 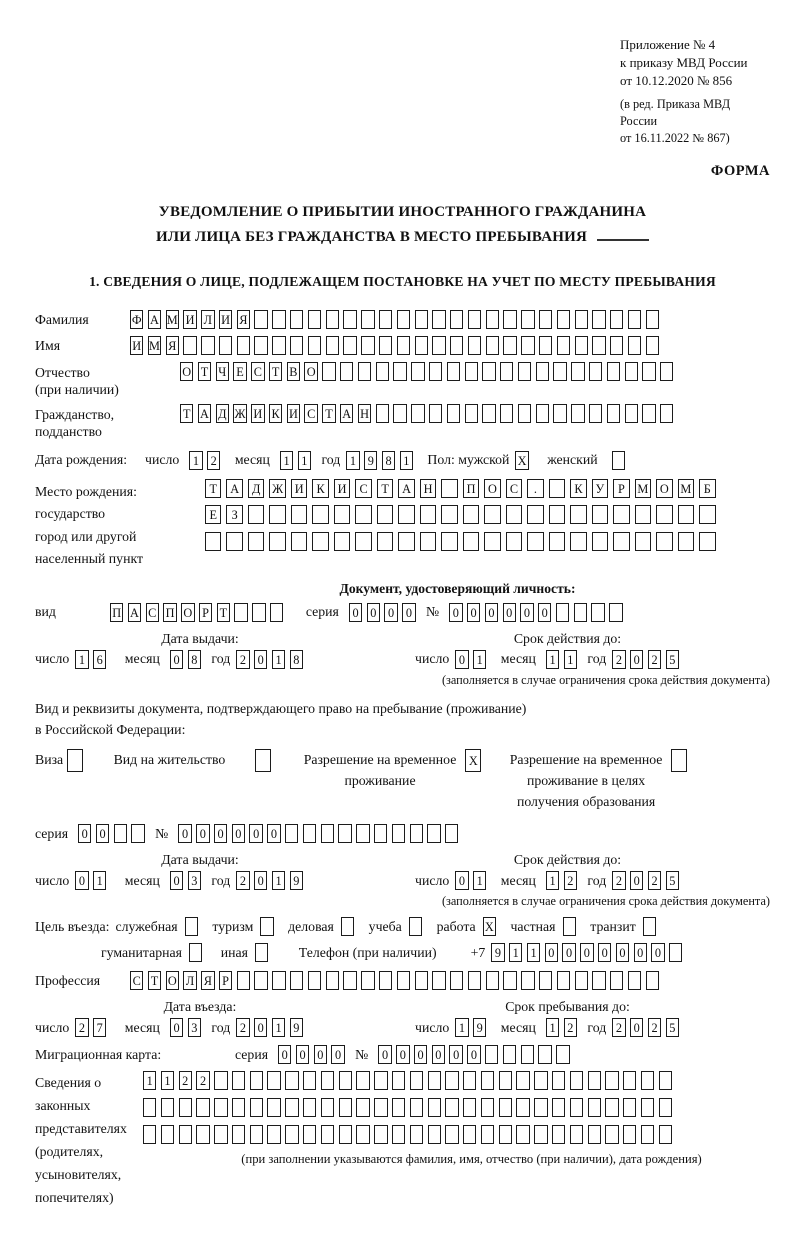 What do you see at coordinates (471, 488) in the screenshot?
I see `char-box: П` at bounding box center [471, 488].